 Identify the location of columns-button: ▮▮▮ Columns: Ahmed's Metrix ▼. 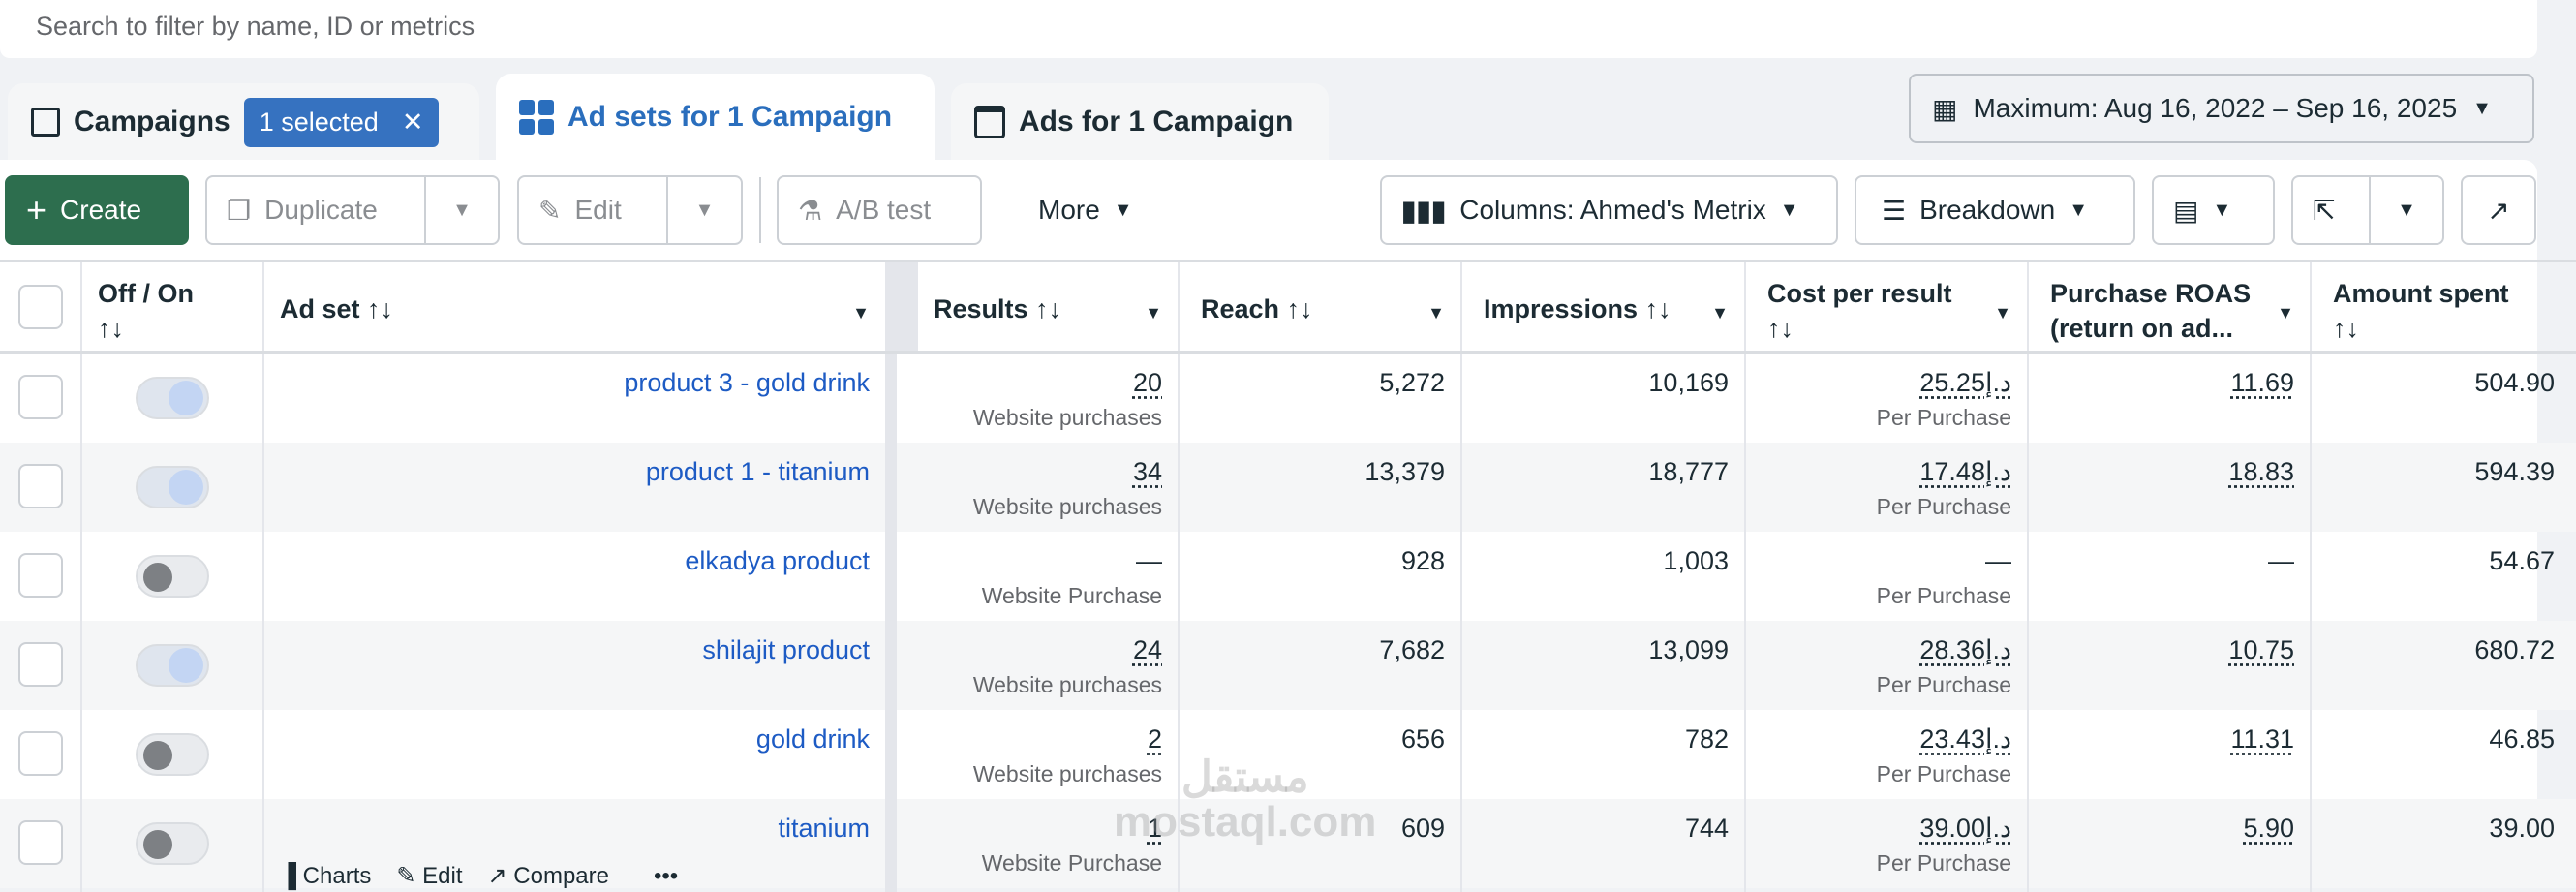
(1609, 210).